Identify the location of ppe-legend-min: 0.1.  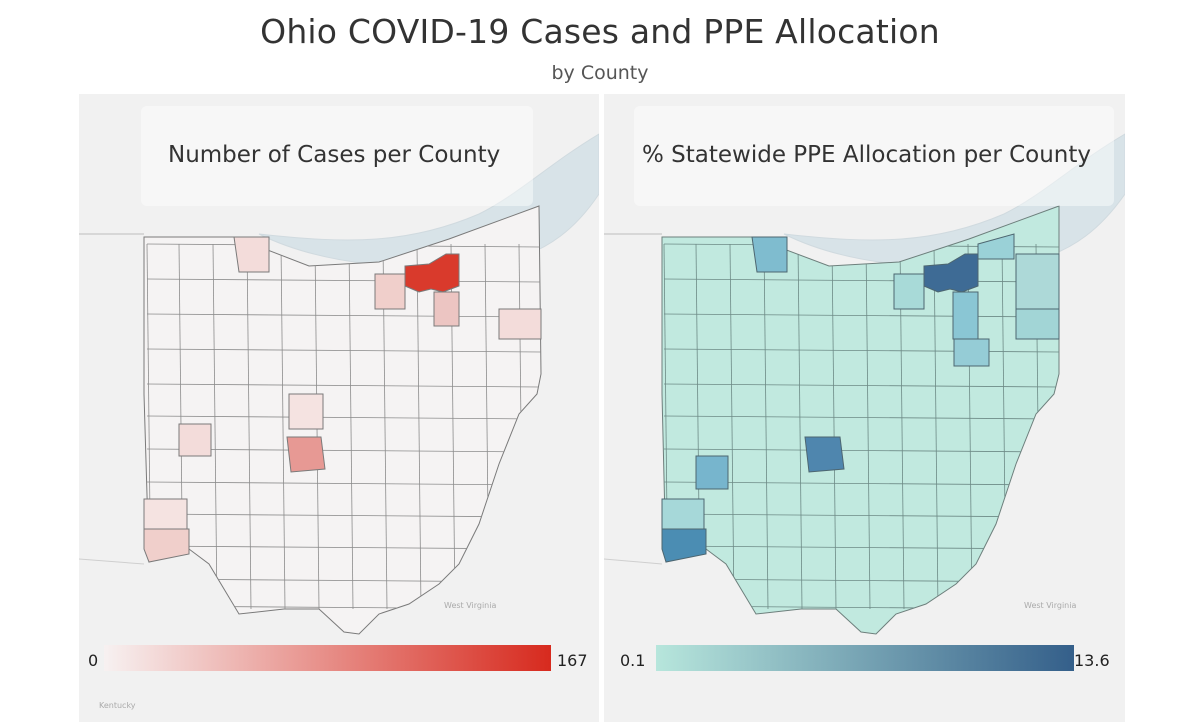
(633, 660).